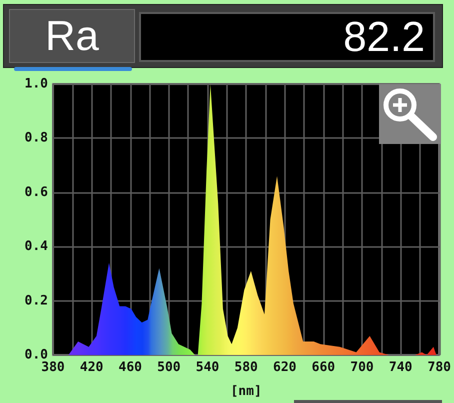 The height and width of the screenshot is (403, 454). Describe the element at coordinates (92, 367) in the screenshot. I see `x-tick-label: 420` at that location.